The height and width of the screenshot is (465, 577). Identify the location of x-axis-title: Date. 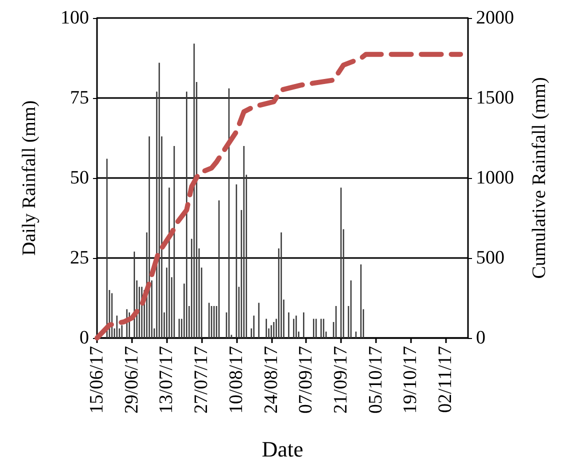
(283, 449).